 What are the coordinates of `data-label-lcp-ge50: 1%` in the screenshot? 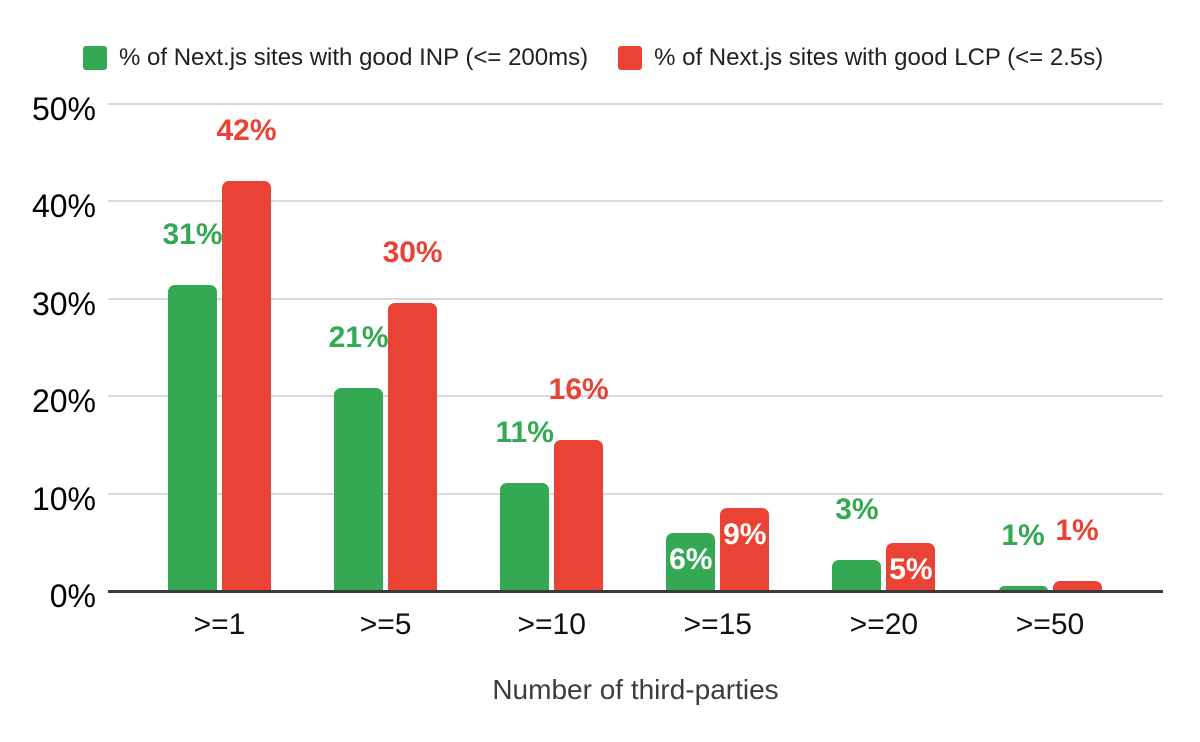 It's located at (1077, 531).